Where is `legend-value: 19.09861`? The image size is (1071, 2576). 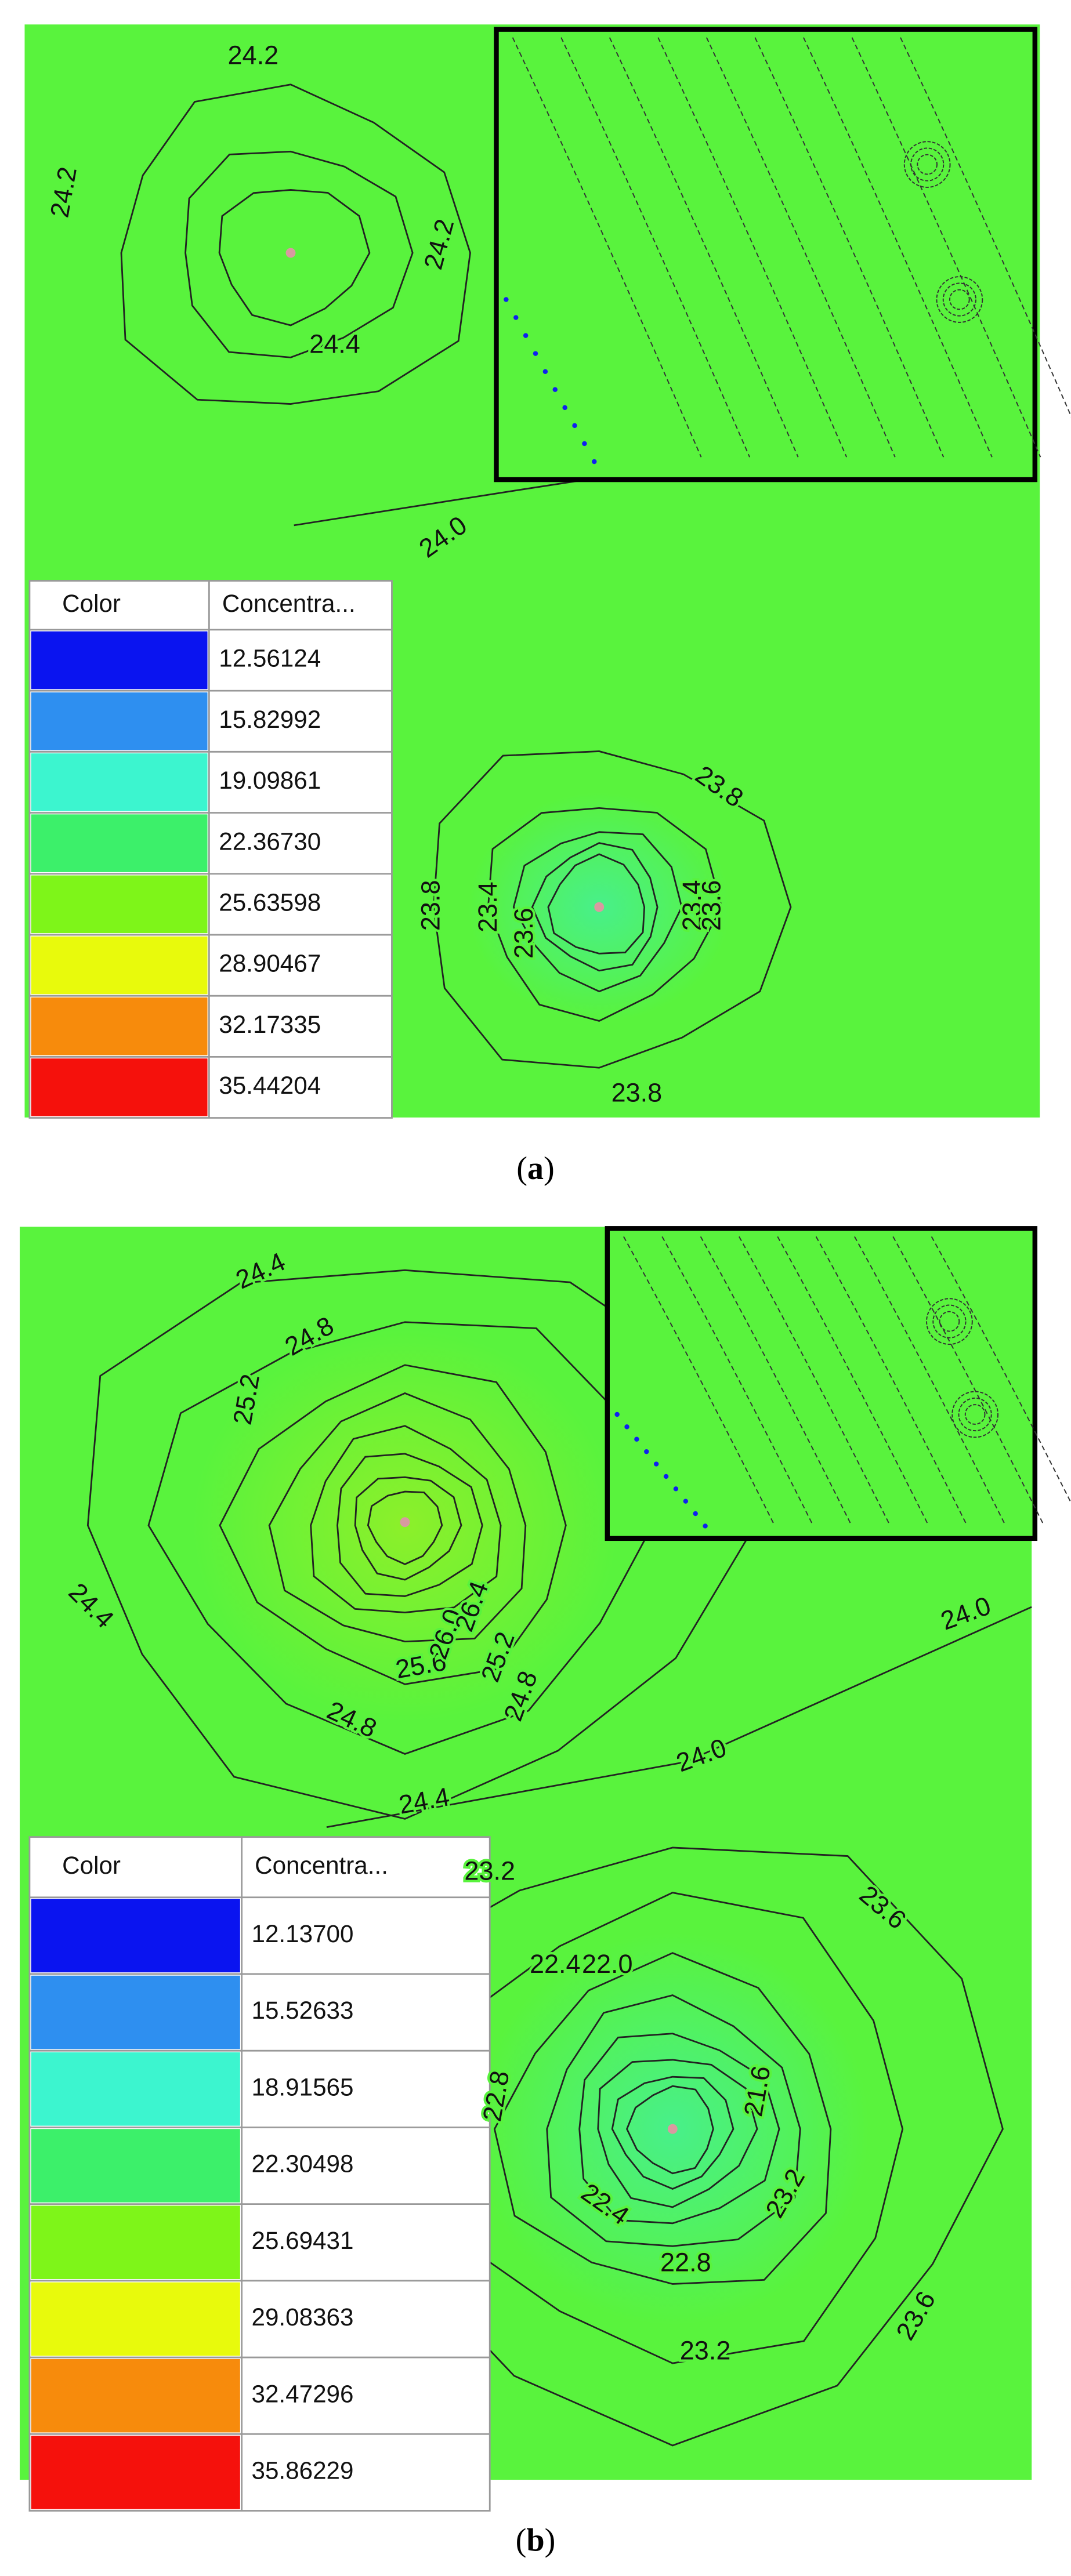
legend-value: 19.09861 is located at coordinates (270, 780).